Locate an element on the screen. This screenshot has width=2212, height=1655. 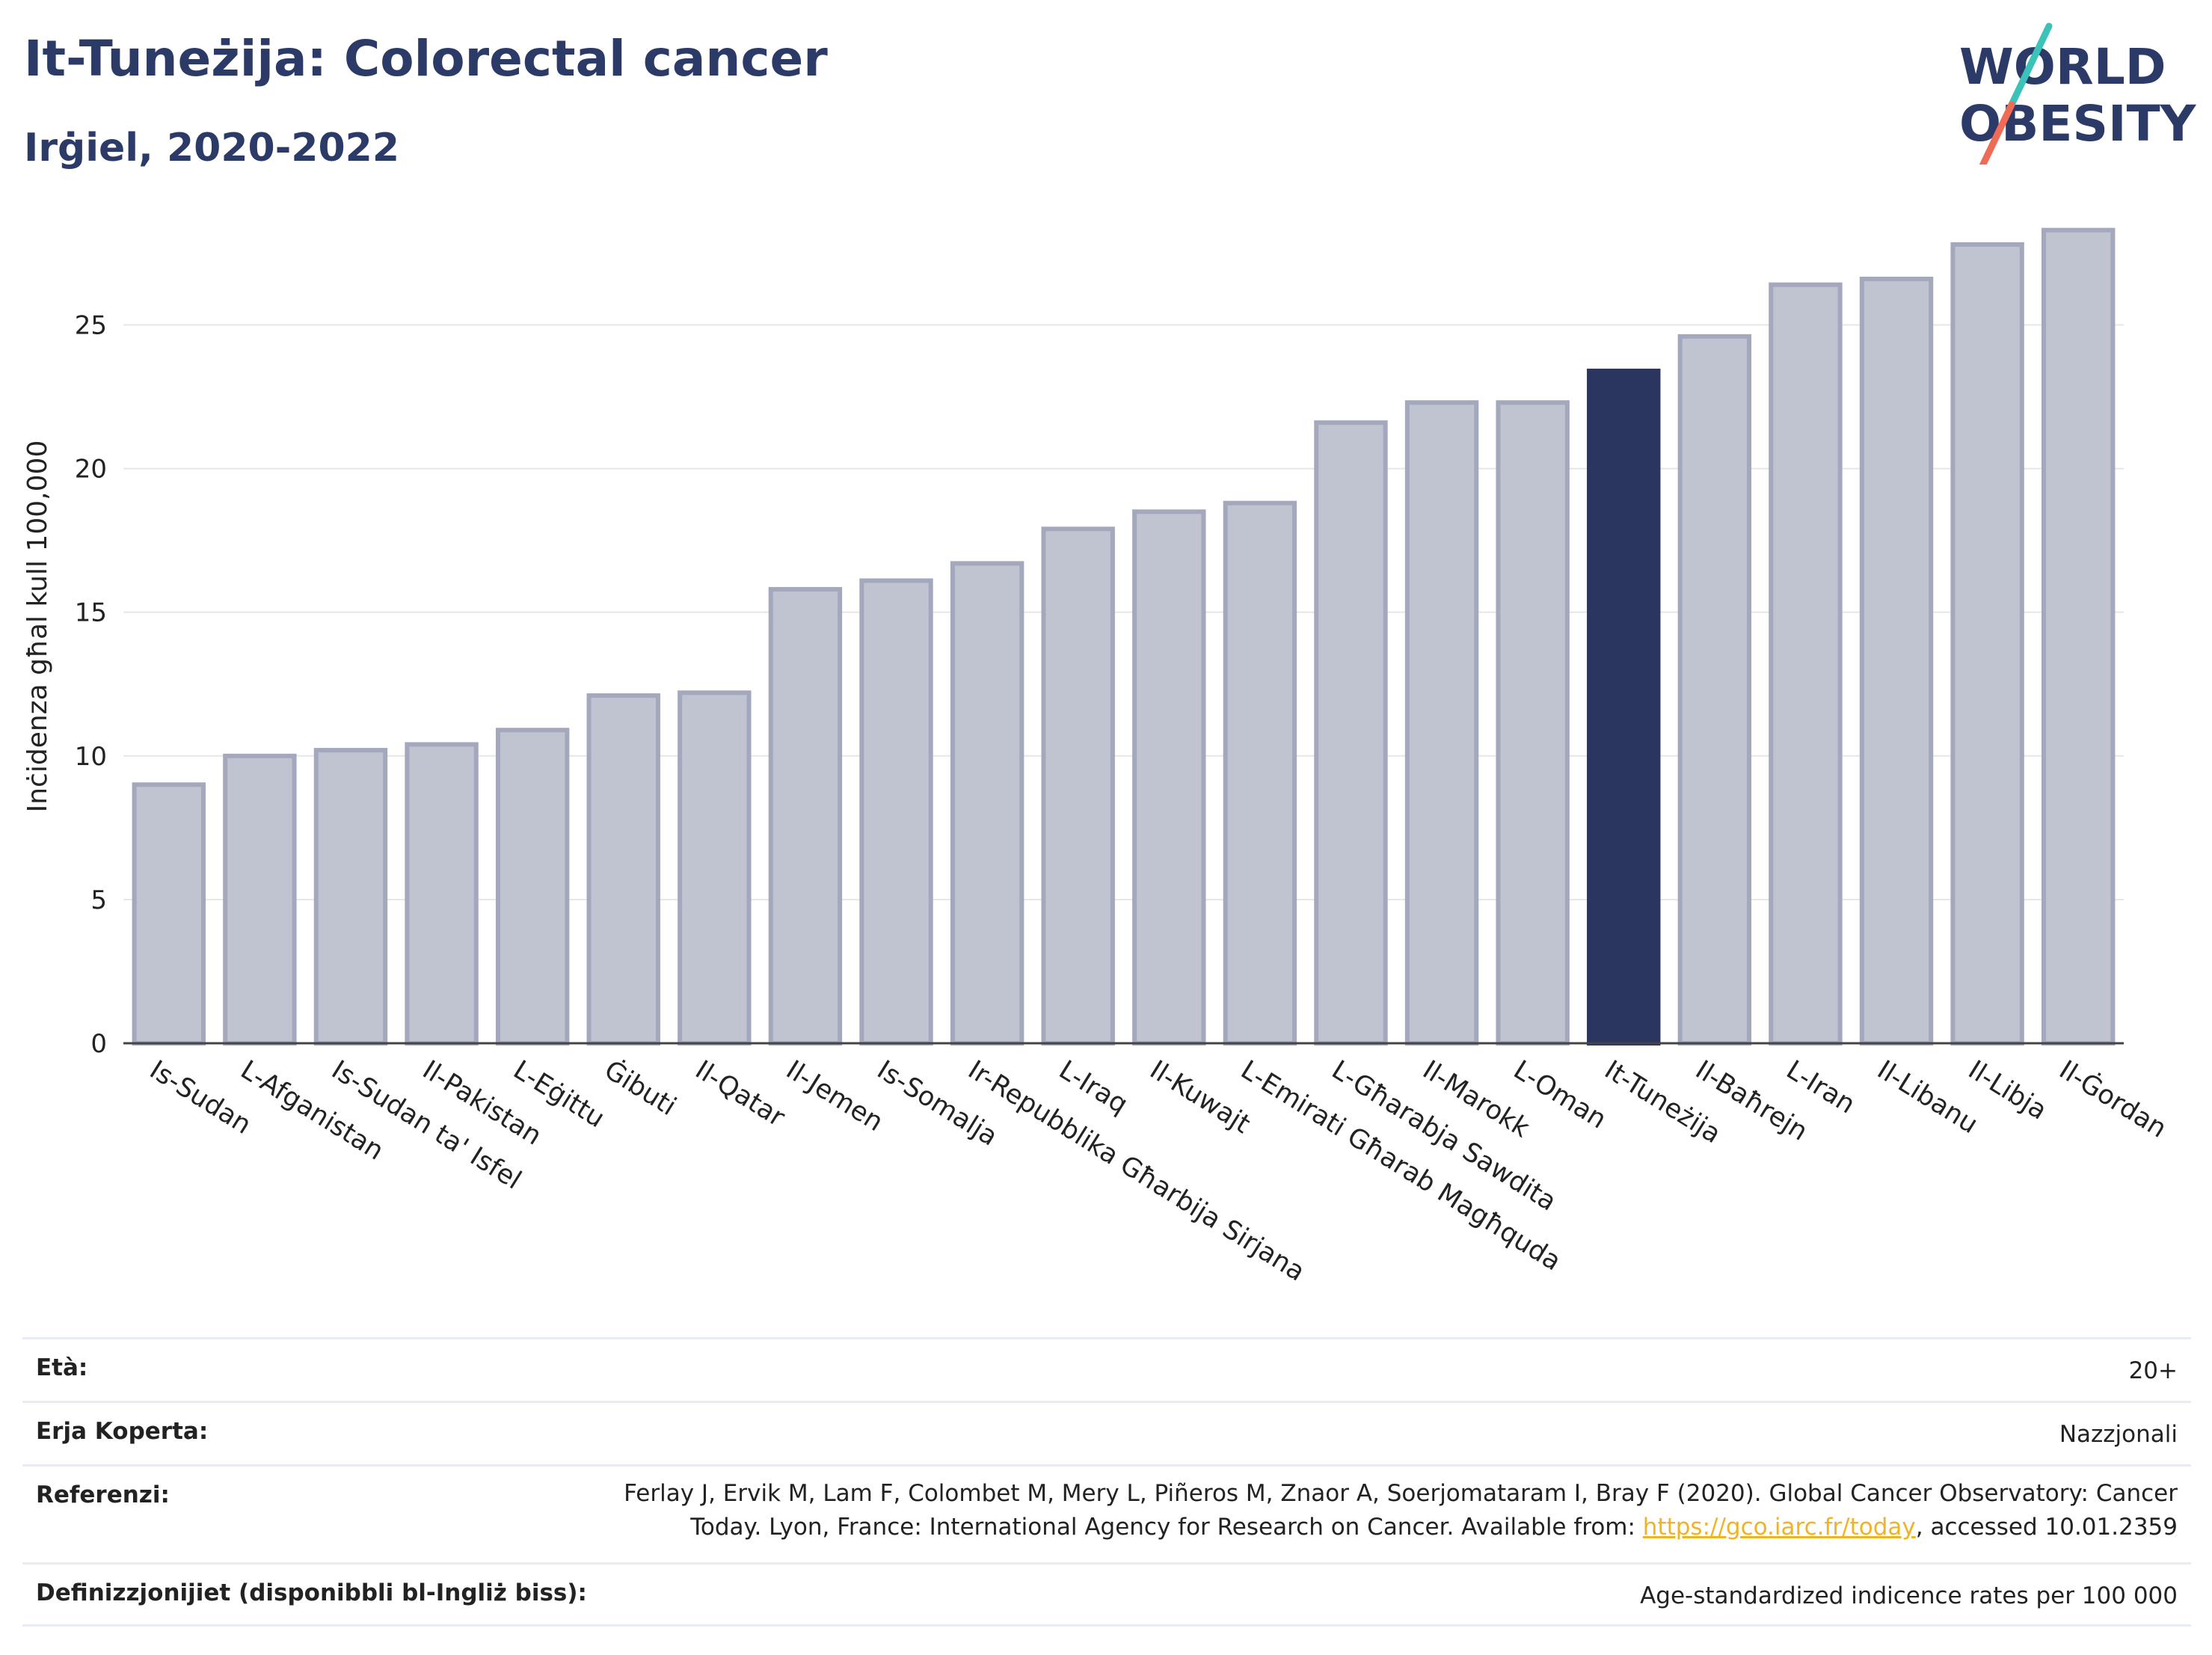
y-tick-labels: 0 5 10 15 20 25 is located at coordinates (91, 684).